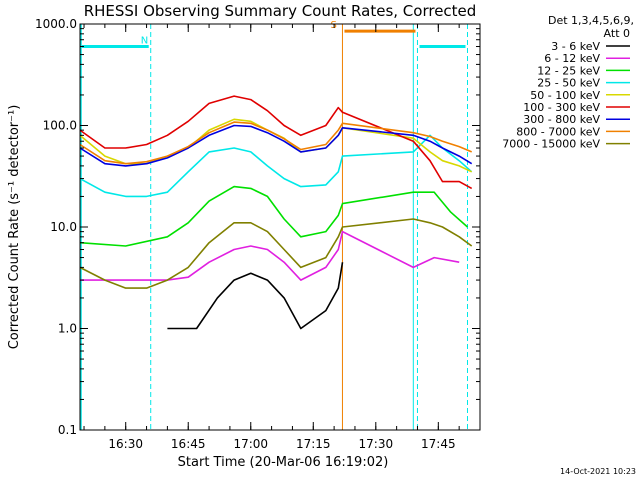 The height and width of the screenshot is (480, 640). Describe the element at coordinates (591, 20) in the screenshot. I see `legend-header-line-1: Det 1,3,4,5,6,9,` at that location.